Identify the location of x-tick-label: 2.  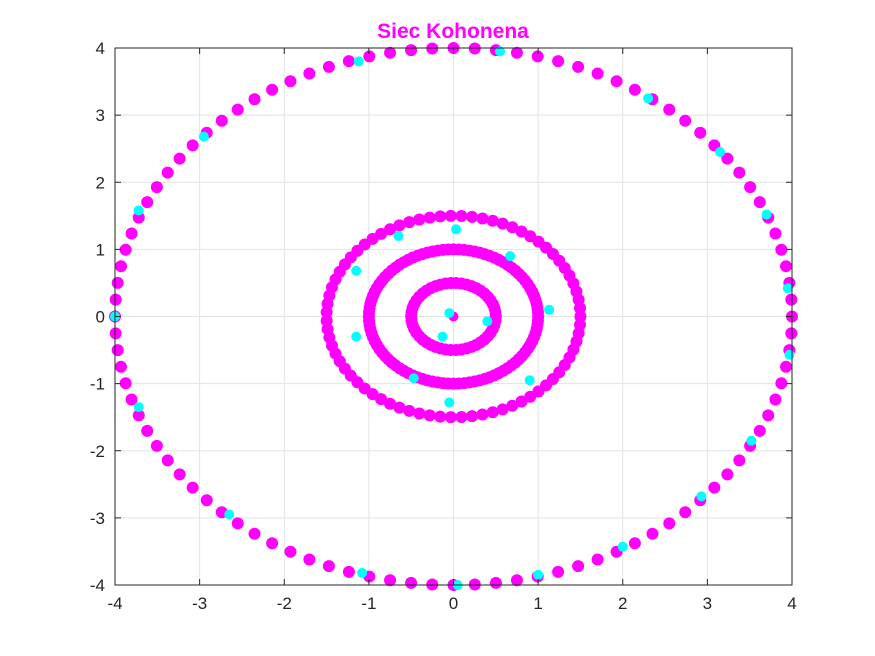
(622, 603).